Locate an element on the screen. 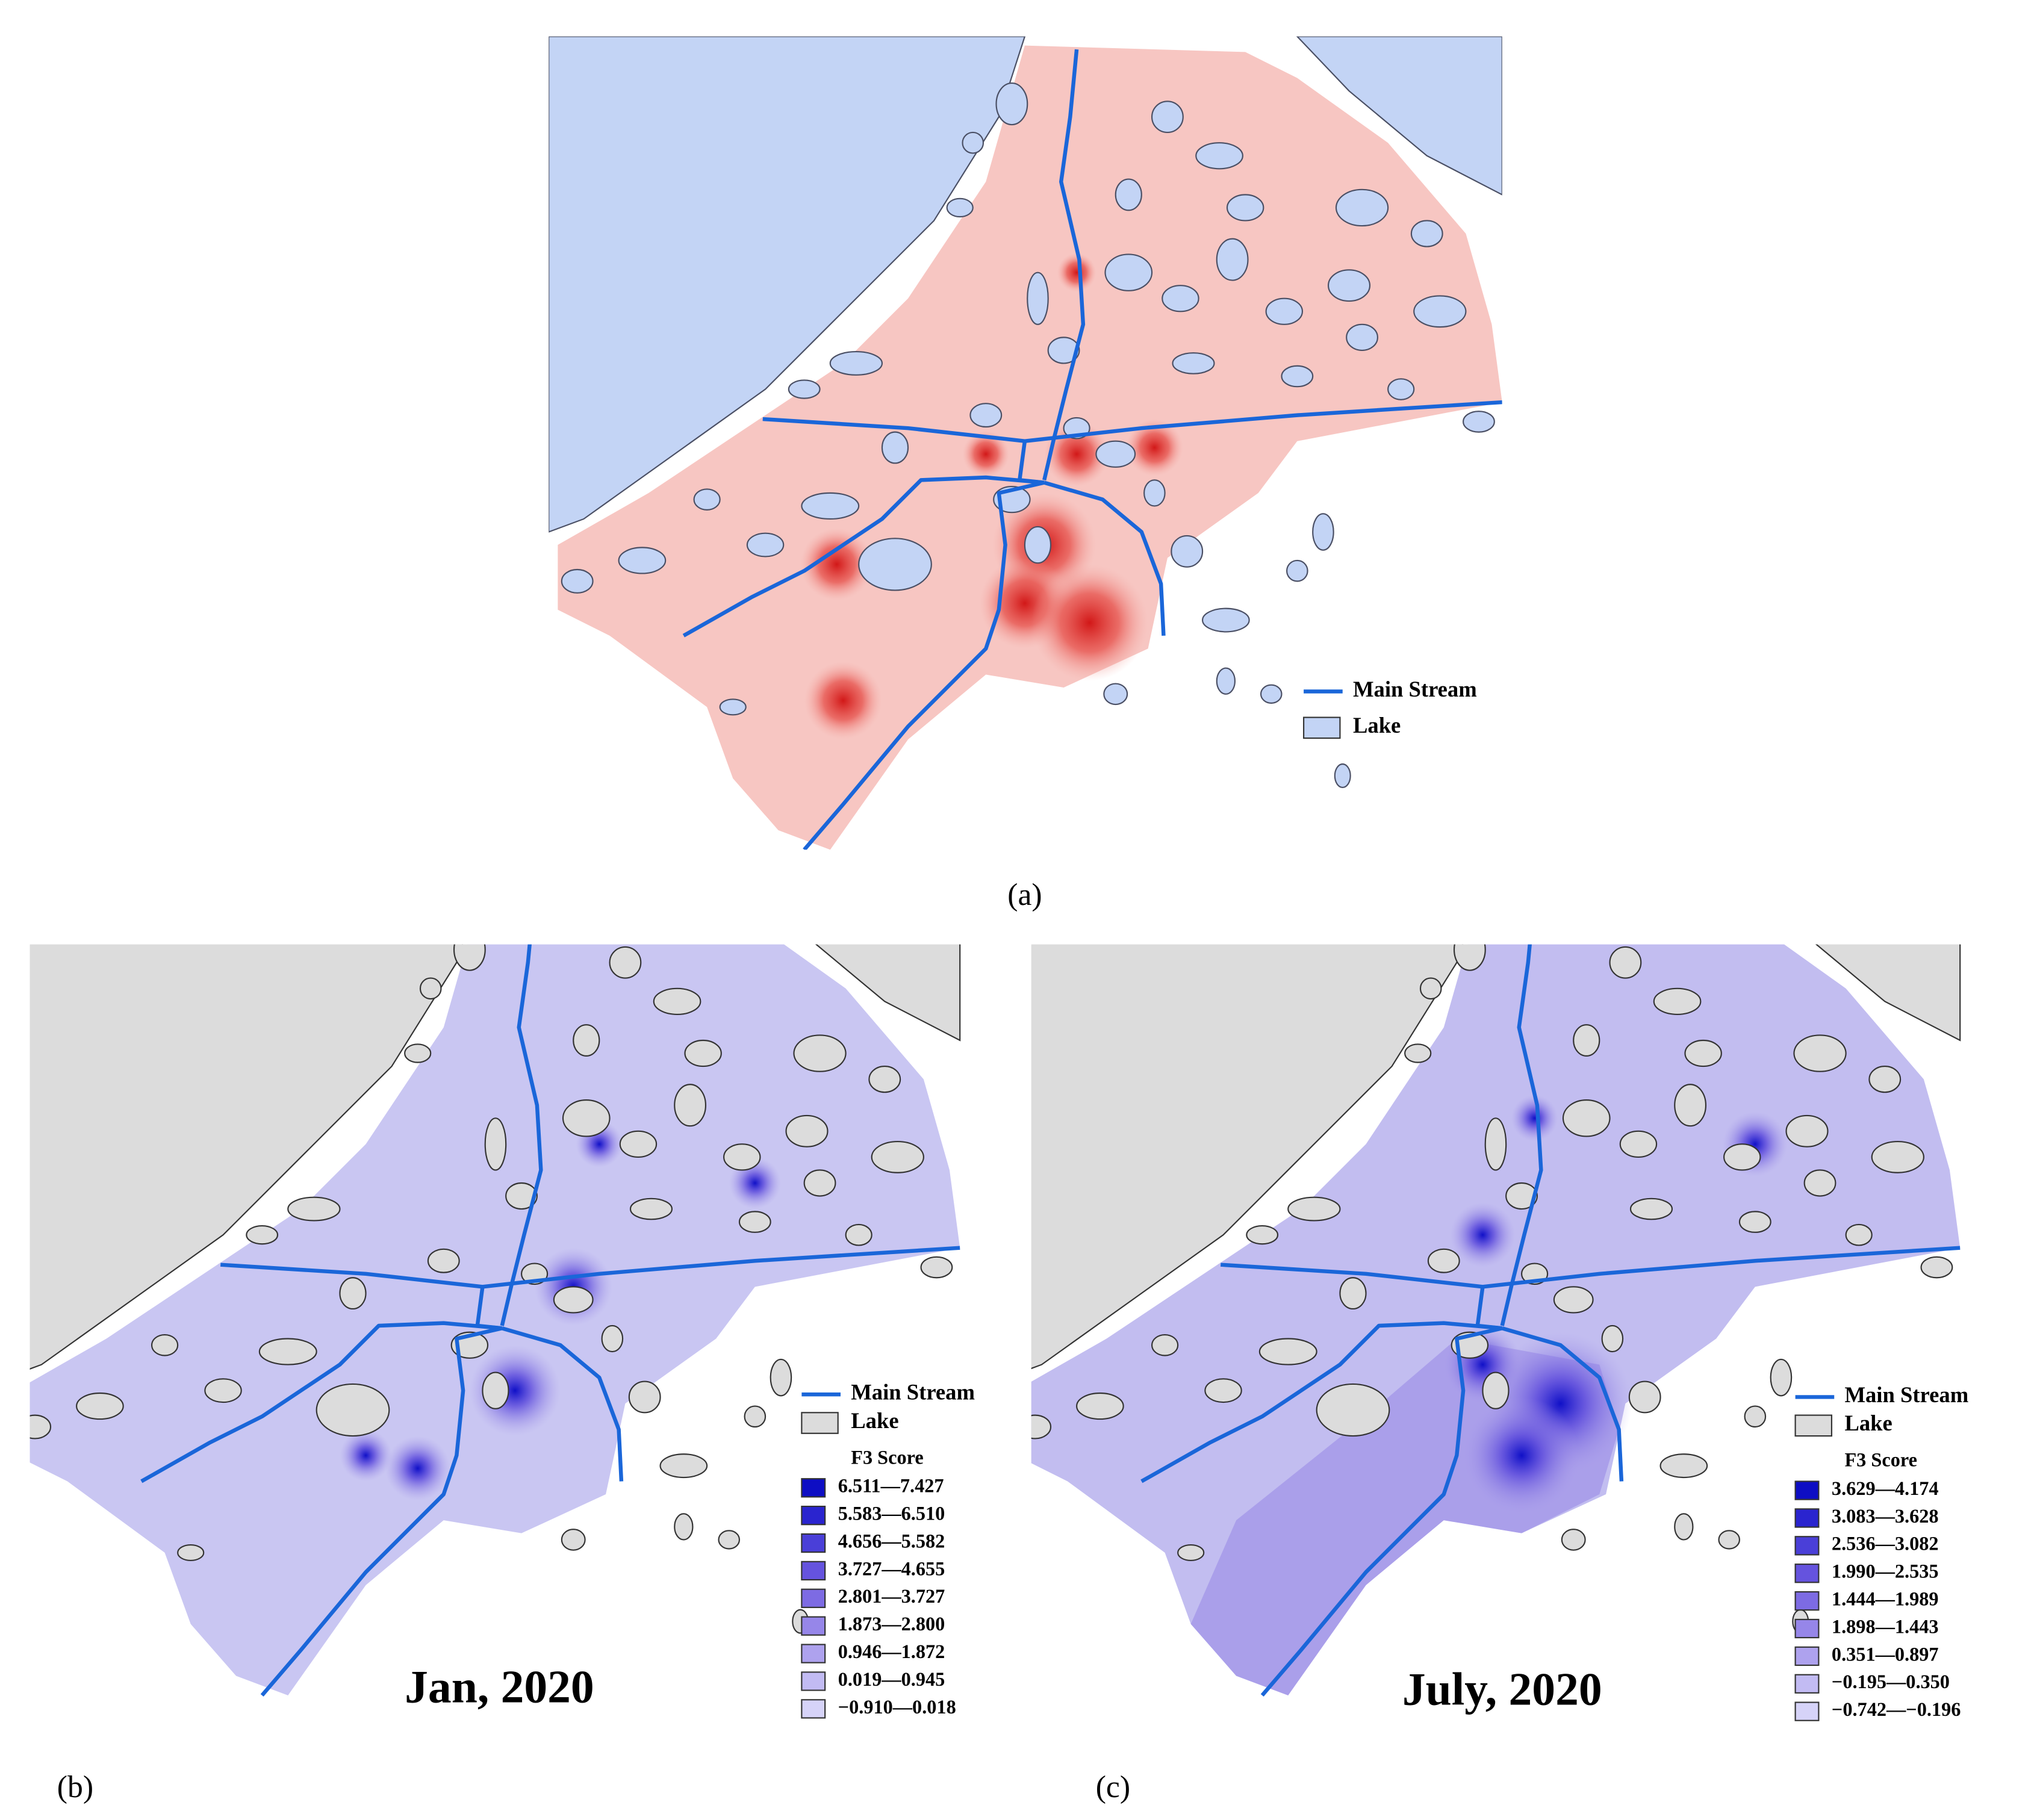  panel-label: (c) is located at coordinates (1113, 1787).